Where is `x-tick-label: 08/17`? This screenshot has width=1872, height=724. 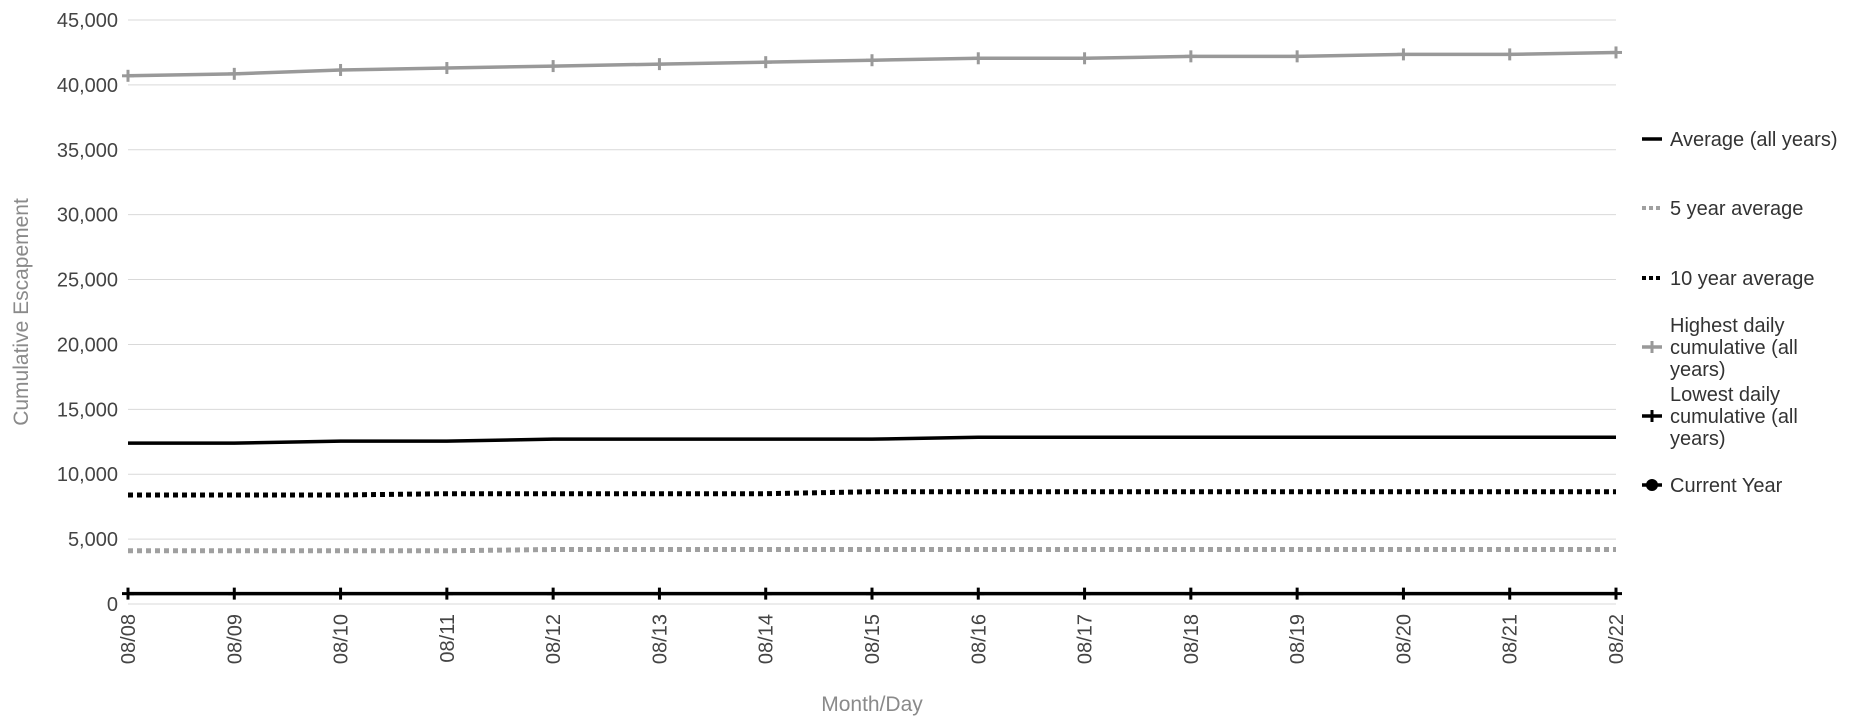
x-tick-label: 08/17 is located at coordinates (1086, 639).